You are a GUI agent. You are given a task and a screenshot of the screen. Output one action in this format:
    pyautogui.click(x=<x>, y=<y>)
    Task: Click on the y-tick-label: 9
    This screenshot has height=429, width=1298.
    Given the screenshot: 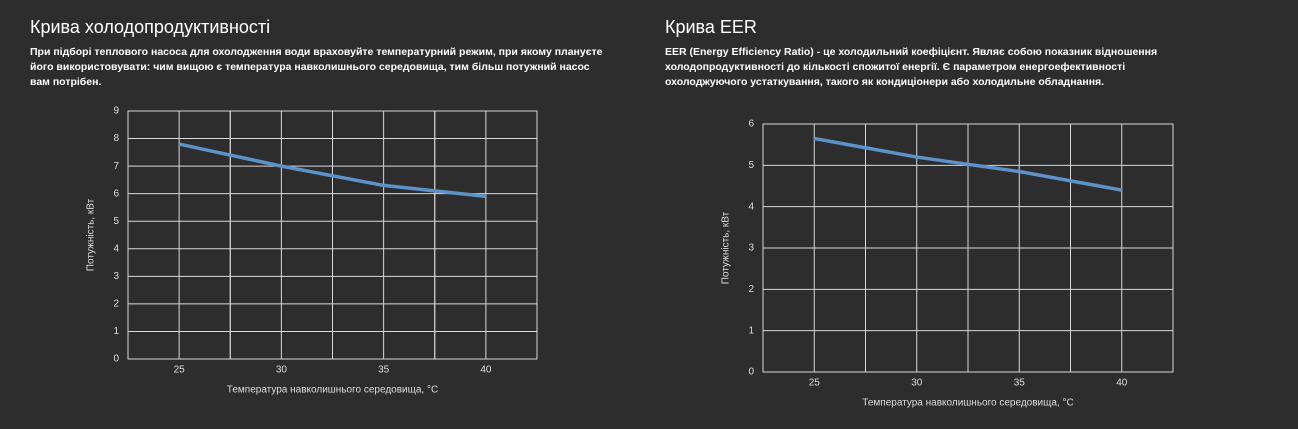 What is the action you would take?
    pyautogui.click(x=116, y=111)
    